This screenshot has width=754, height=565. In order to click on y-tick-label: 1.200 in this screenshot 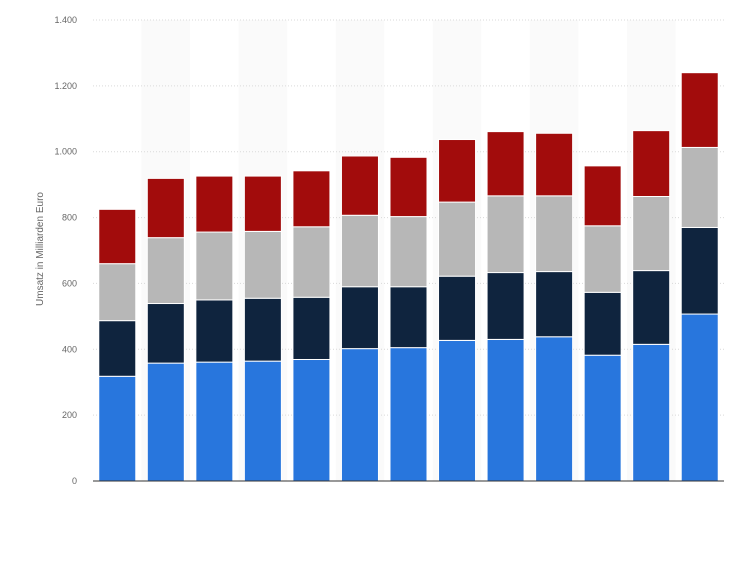, I will do `click(65, 86)`.